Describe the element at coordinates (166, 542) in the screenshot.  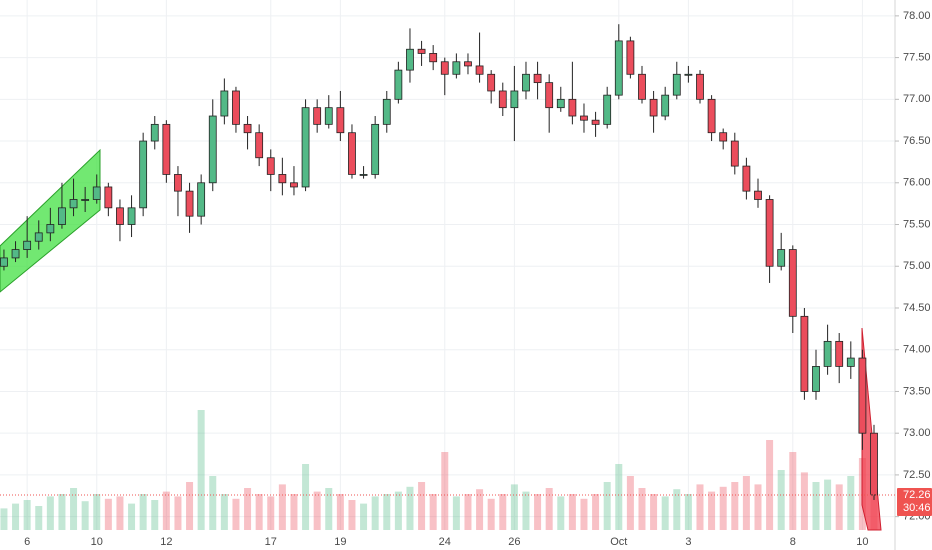
I see `x-tick-label: 12` at that location.